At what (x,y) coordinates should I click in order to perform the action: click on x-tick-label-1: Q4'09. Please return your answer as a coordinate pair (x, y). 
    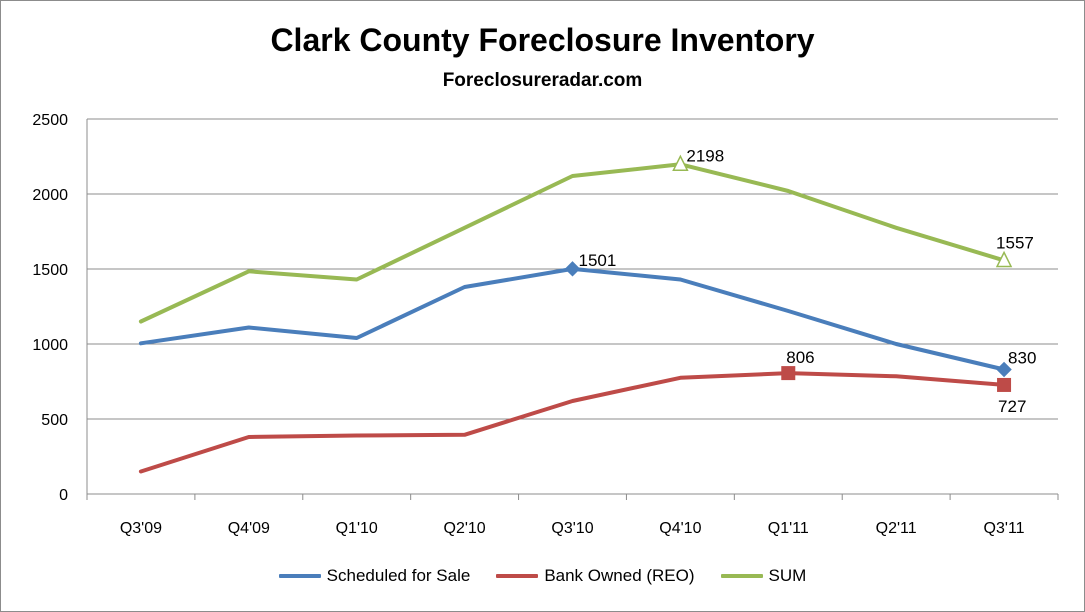
    Looking at the image, I should click on (249, 528).